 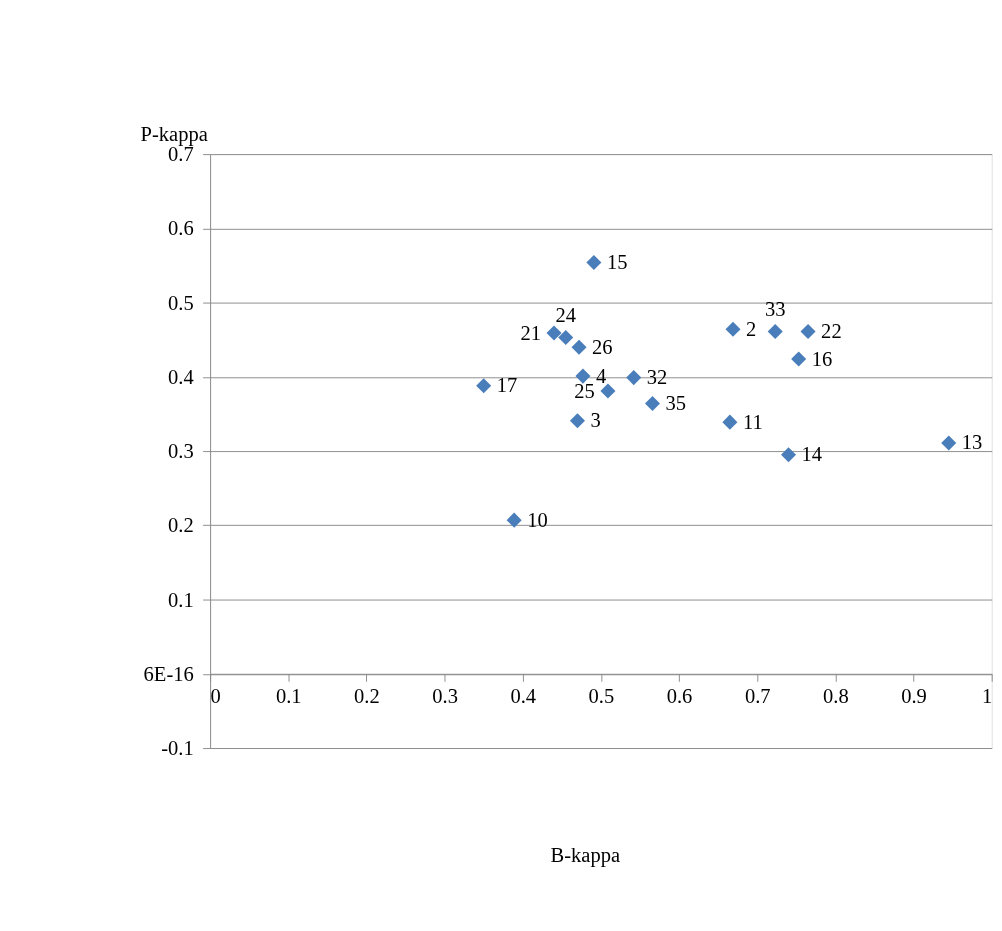 What do you see at coordinates (584, 390) in the screenshot?
I see `annotation: 25` at bounding box center [584, 390].